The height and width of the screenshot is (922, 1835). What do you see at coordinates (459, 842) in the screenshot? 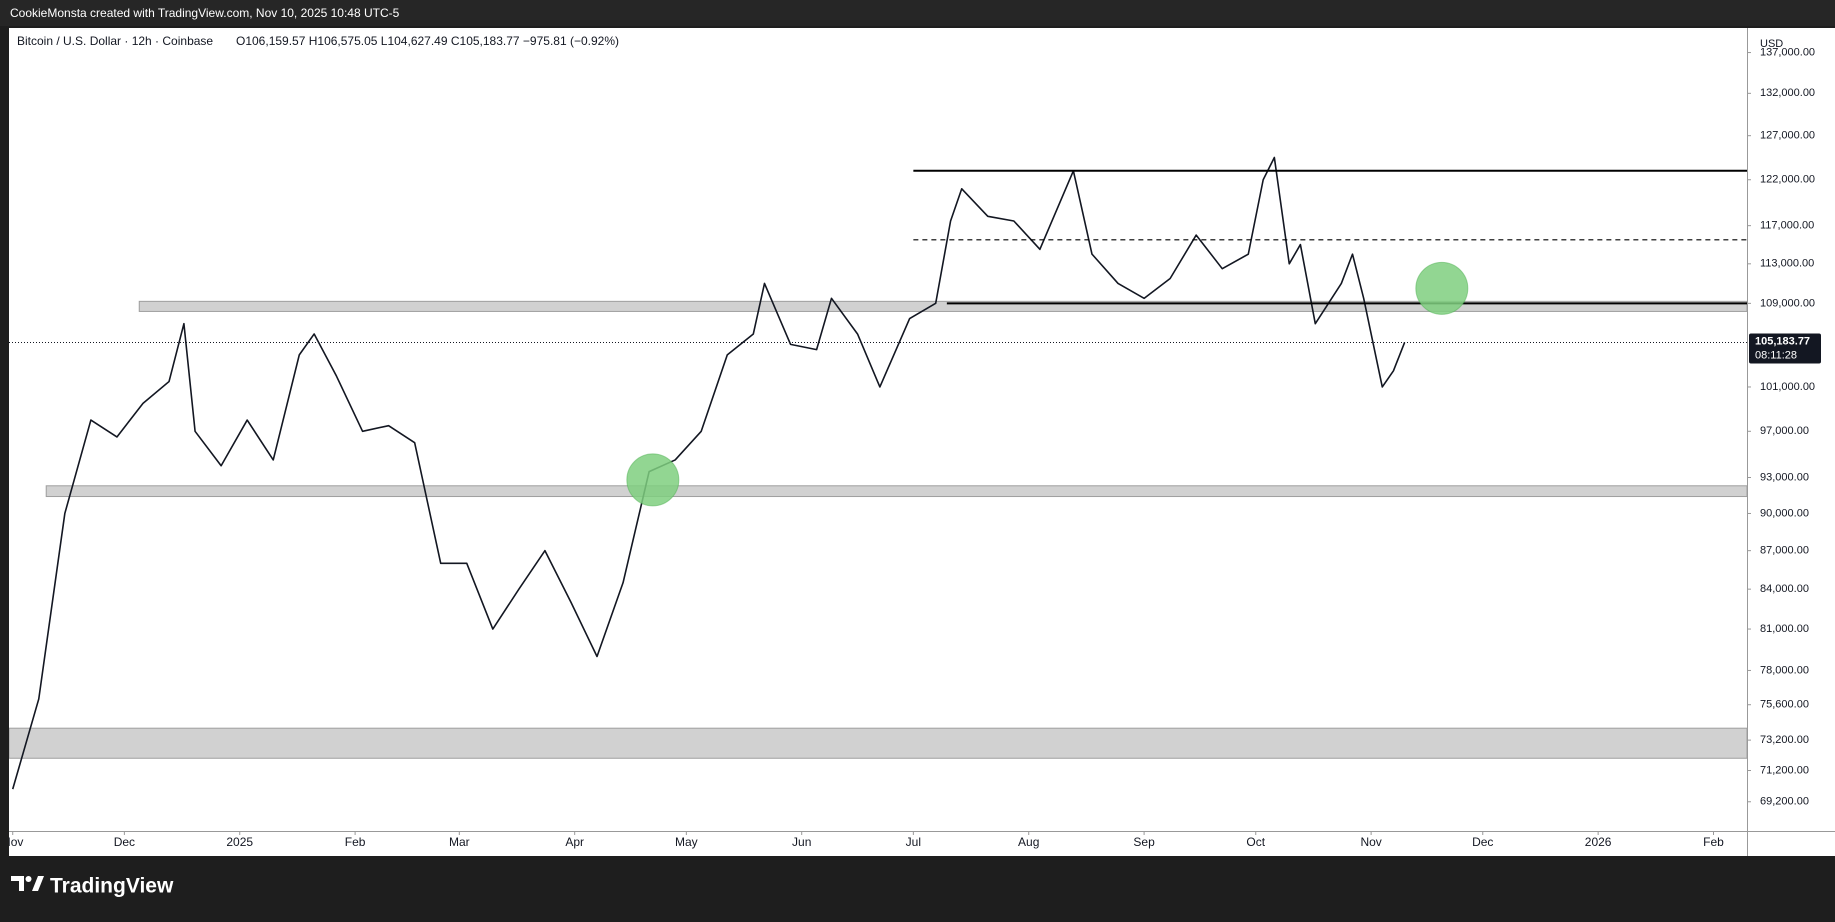
I see `x-tick-label: Mar` at bounding box center [459, 842].